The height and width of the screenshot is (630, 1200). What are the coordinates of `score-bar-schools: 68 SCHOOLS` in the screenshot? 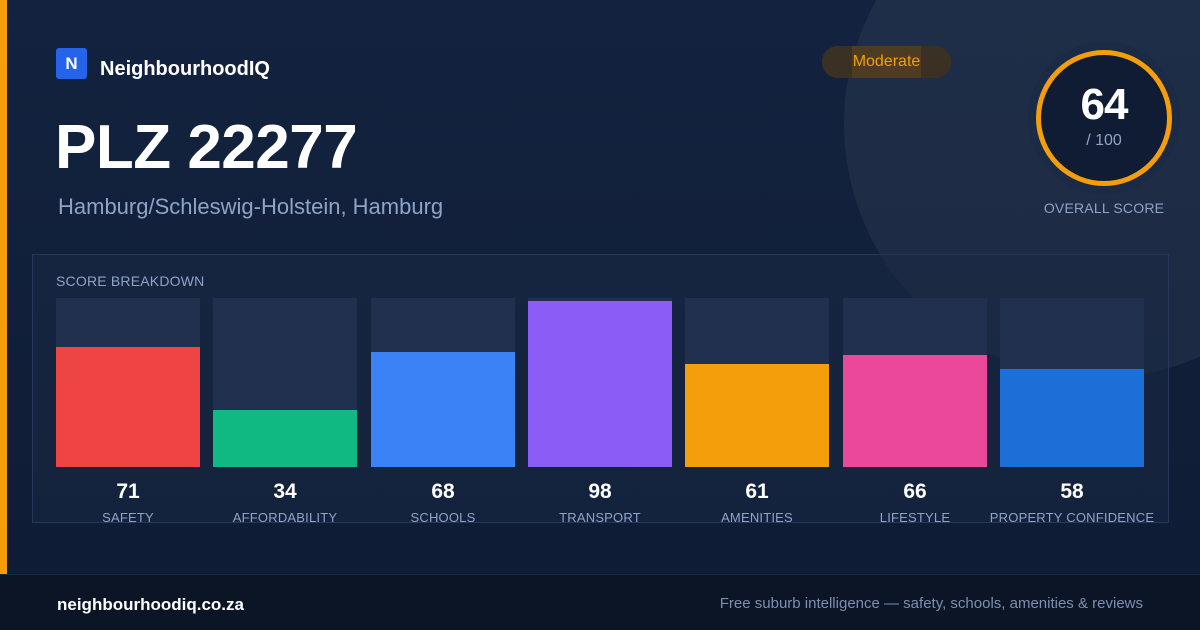 It's located at (443, 411).